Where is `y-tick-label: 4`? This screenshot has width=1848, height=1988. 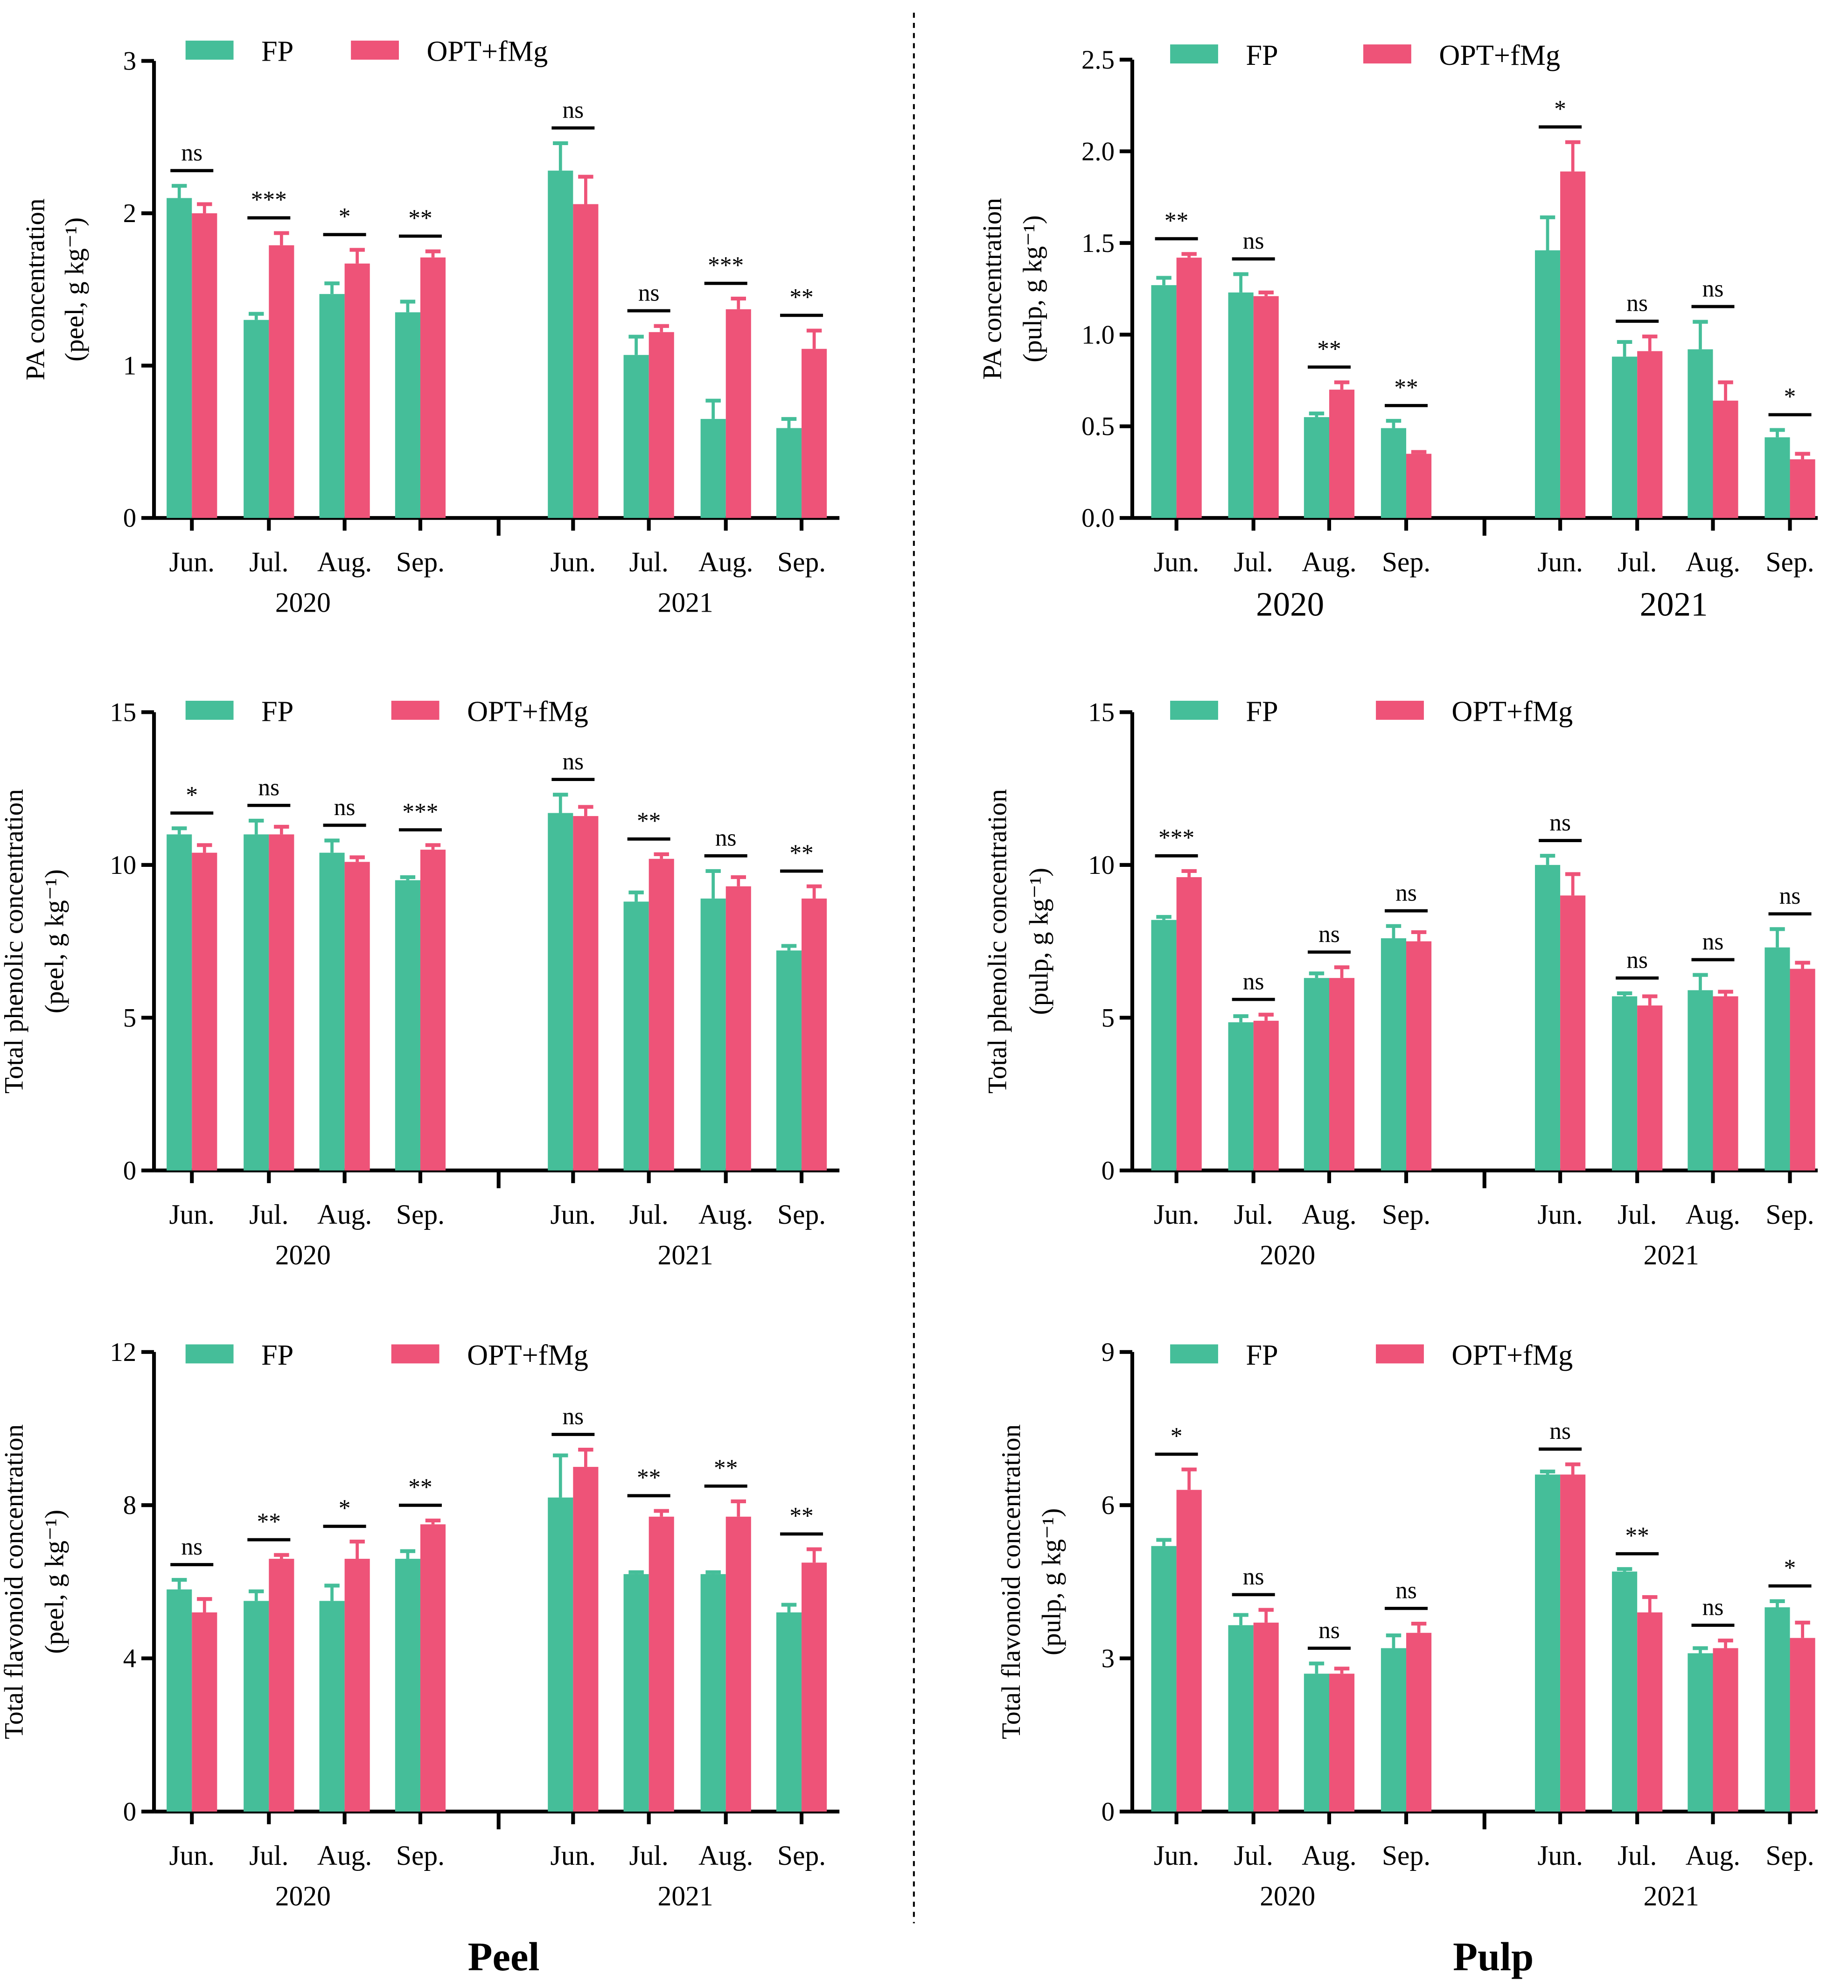 y-tick-label: 4 is located at coordinates (129, 1659).